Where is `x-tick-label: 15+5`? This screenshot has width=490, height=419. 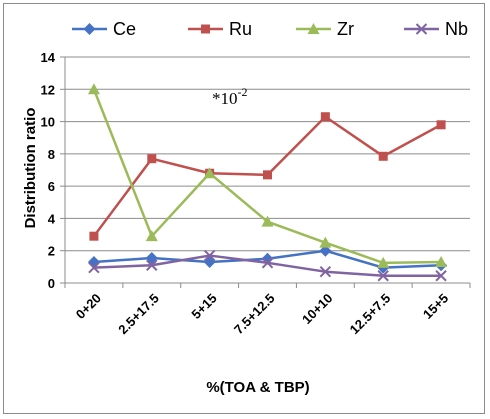 x-tick-label: 15+5 is located at coordinates (435, 306).